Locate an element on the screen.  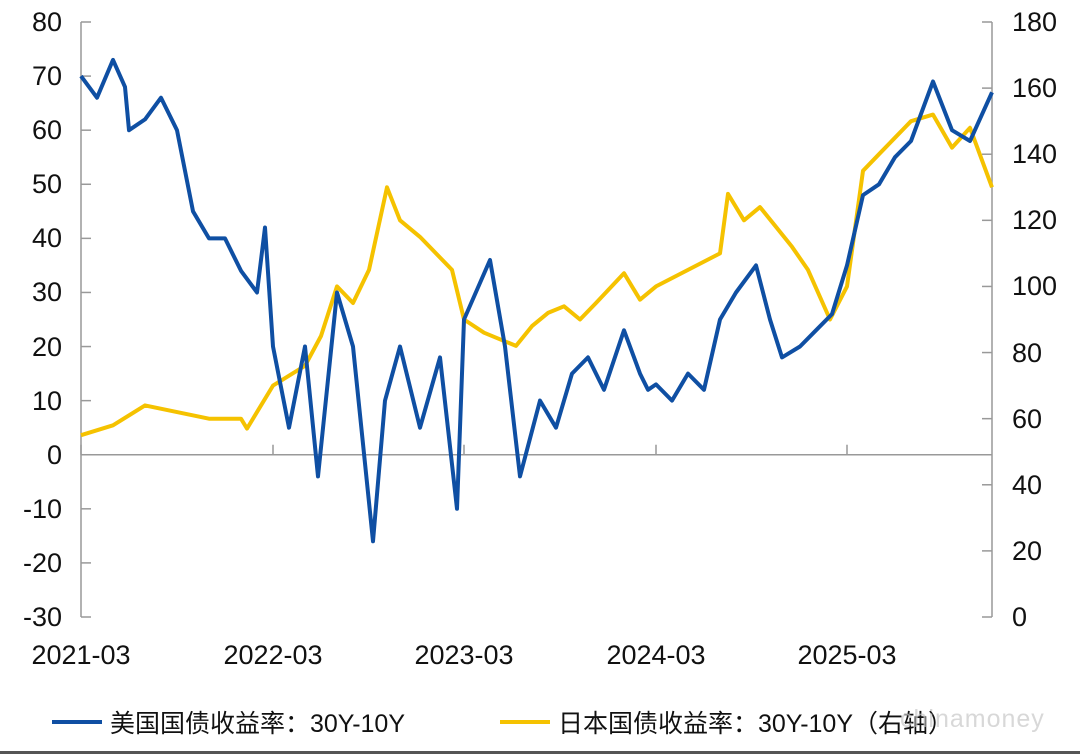
x-tick-label: 2022-03 is located at coordinates (273, 655).